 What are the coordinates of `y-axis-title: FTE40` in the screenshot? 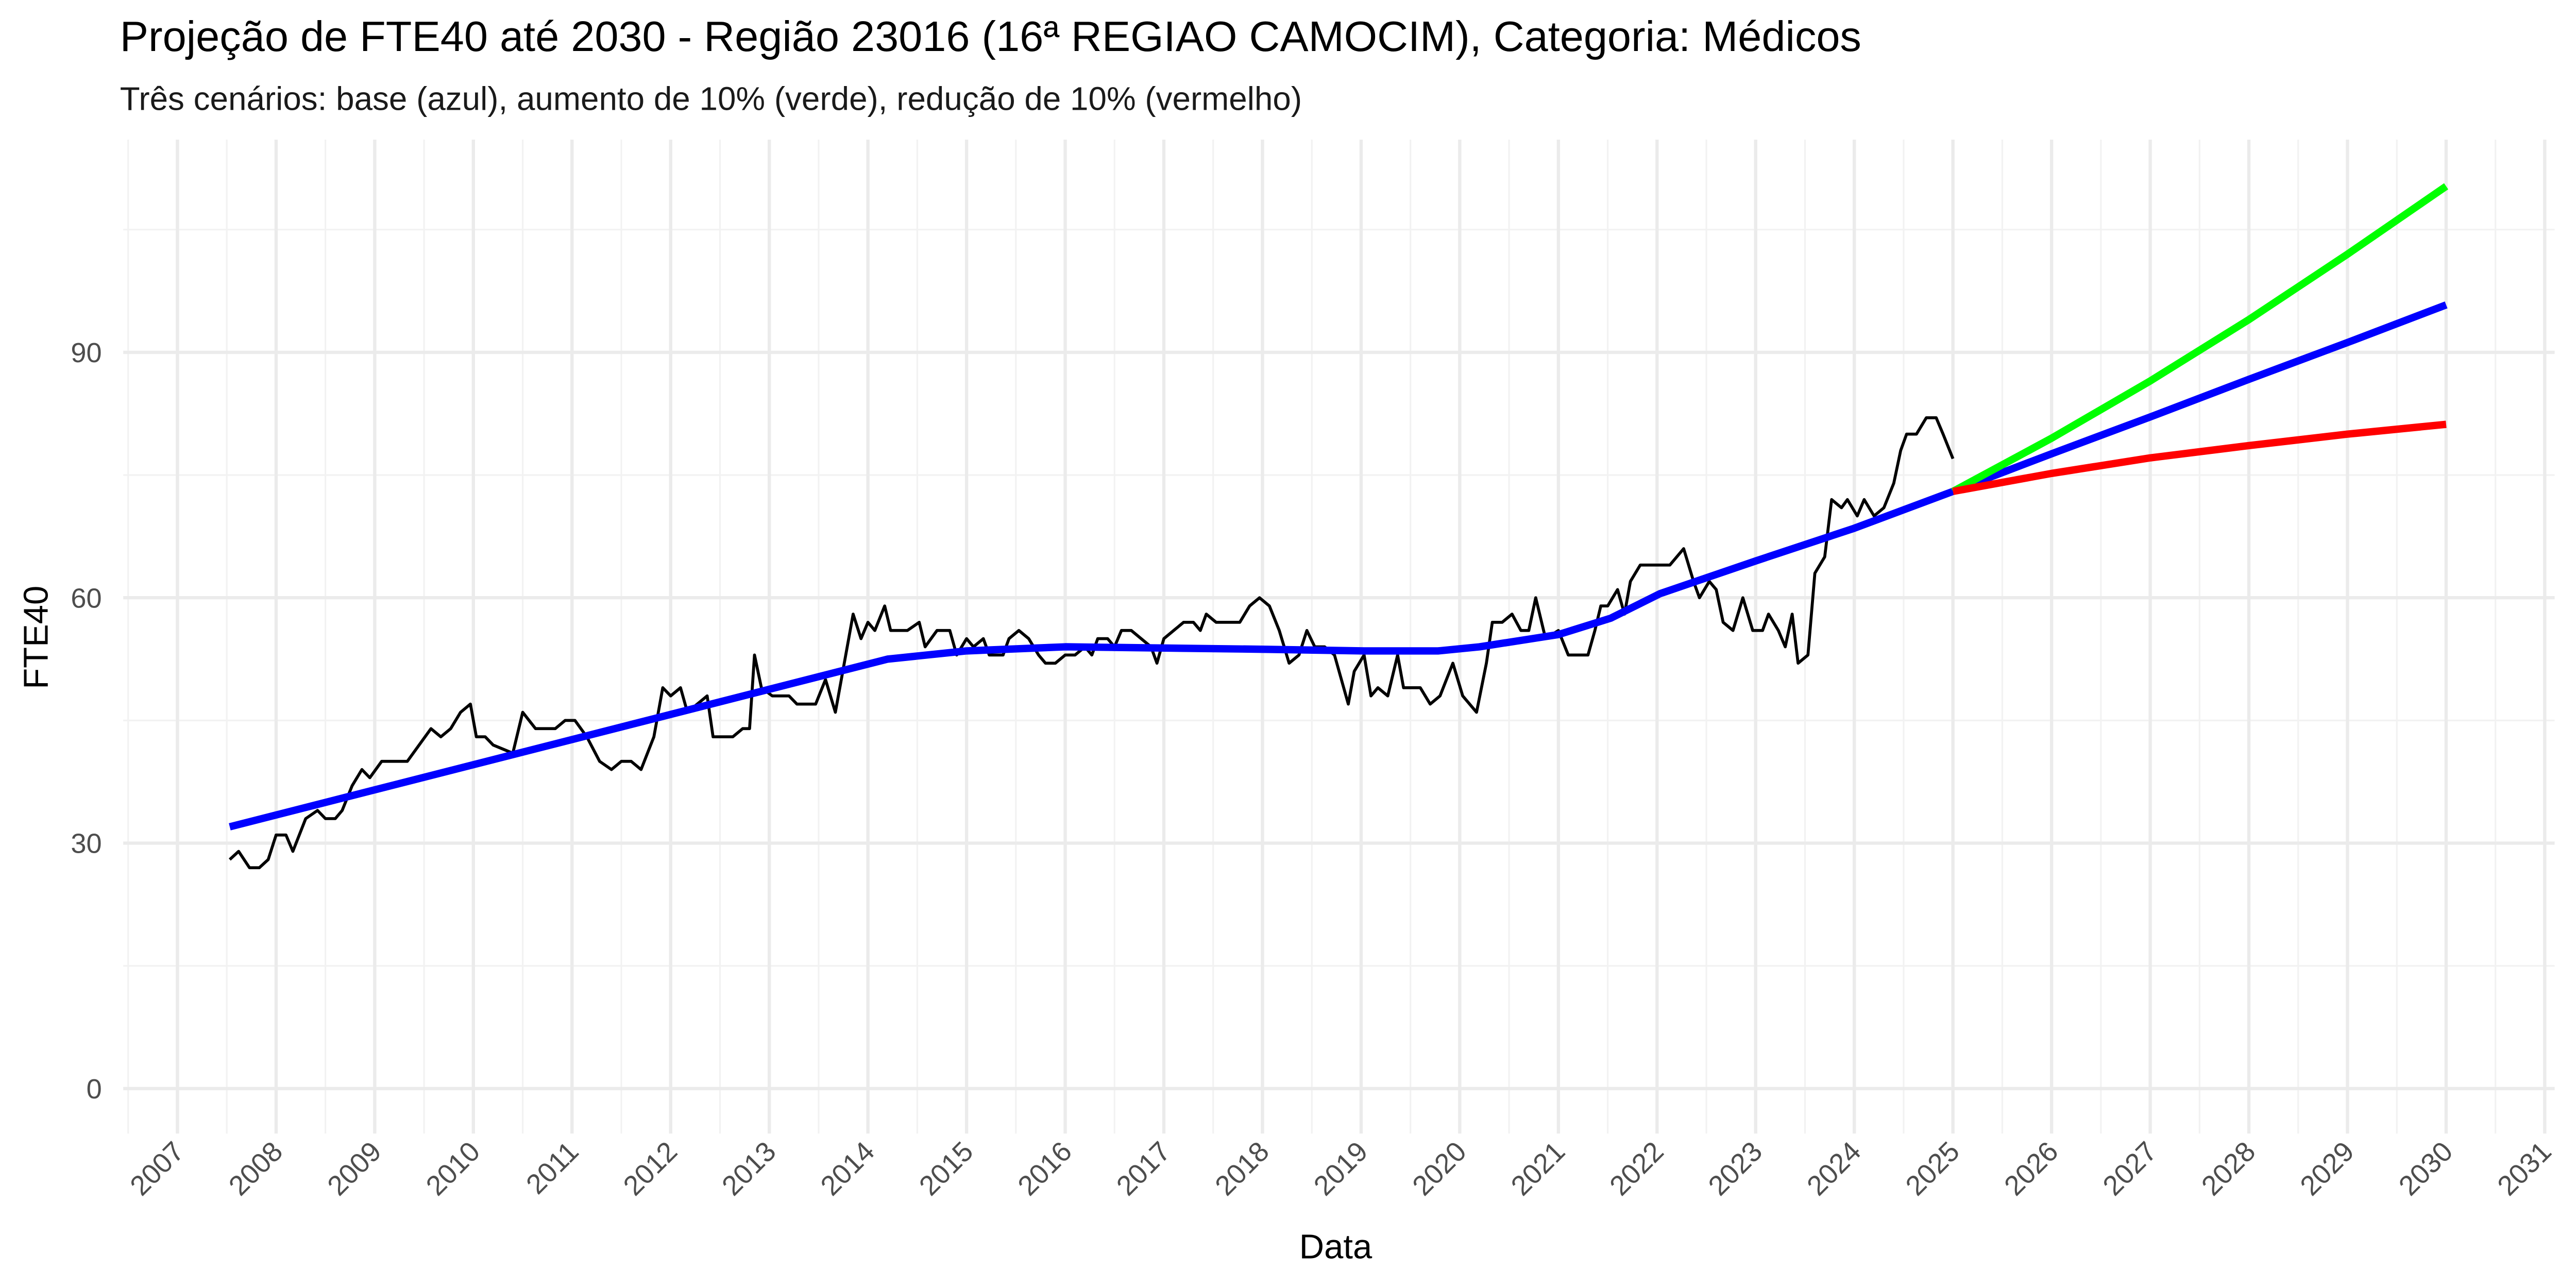 It's located at (35, 638).